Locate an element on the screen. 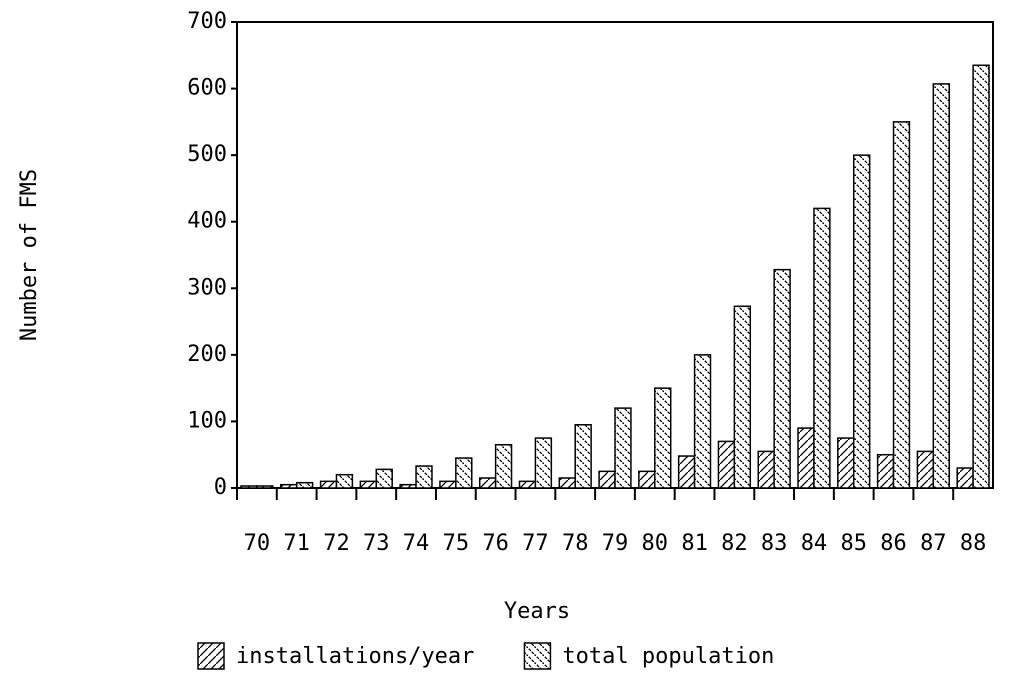 The height and width of the screenshot is (684, 1034). x-tick-label: 72 is located at coordinates (336, 543).